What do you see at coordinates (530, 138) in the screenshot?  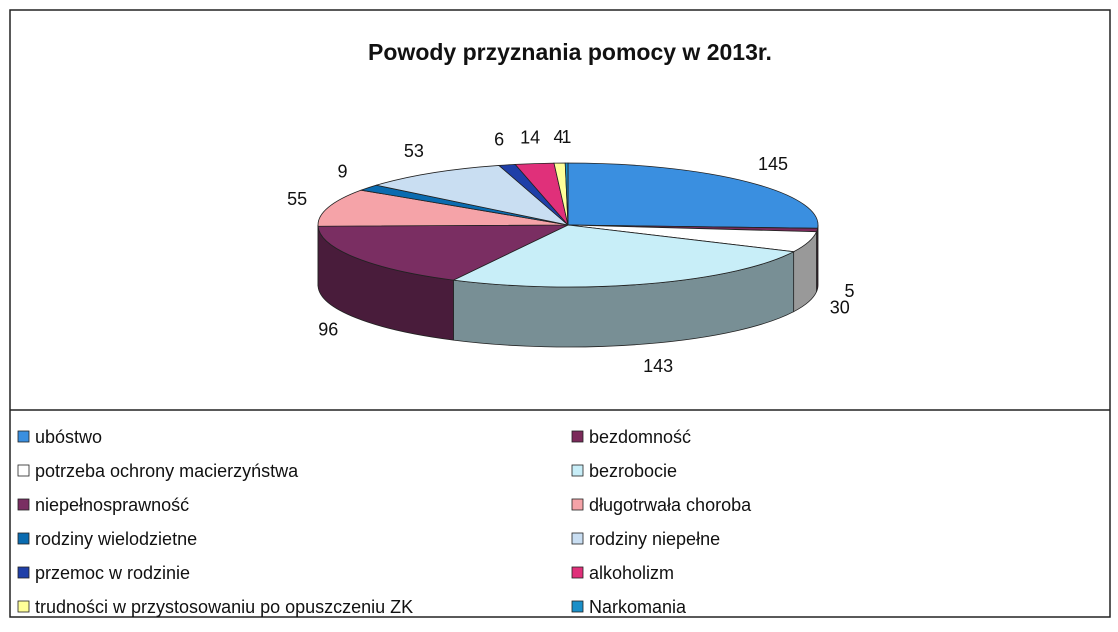 I see `data-label: 14` at bounding box center [530, 138].